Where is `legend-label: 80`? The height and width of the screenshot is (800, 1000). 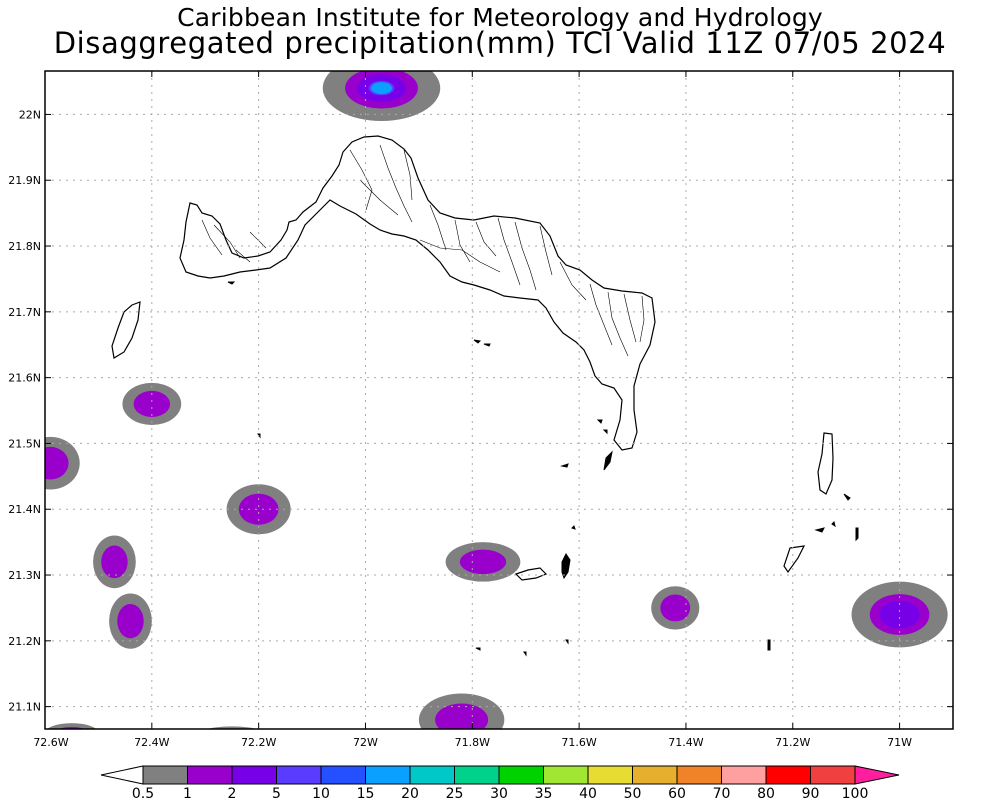 legend-label: 80 is located at coordinates (766, 793).